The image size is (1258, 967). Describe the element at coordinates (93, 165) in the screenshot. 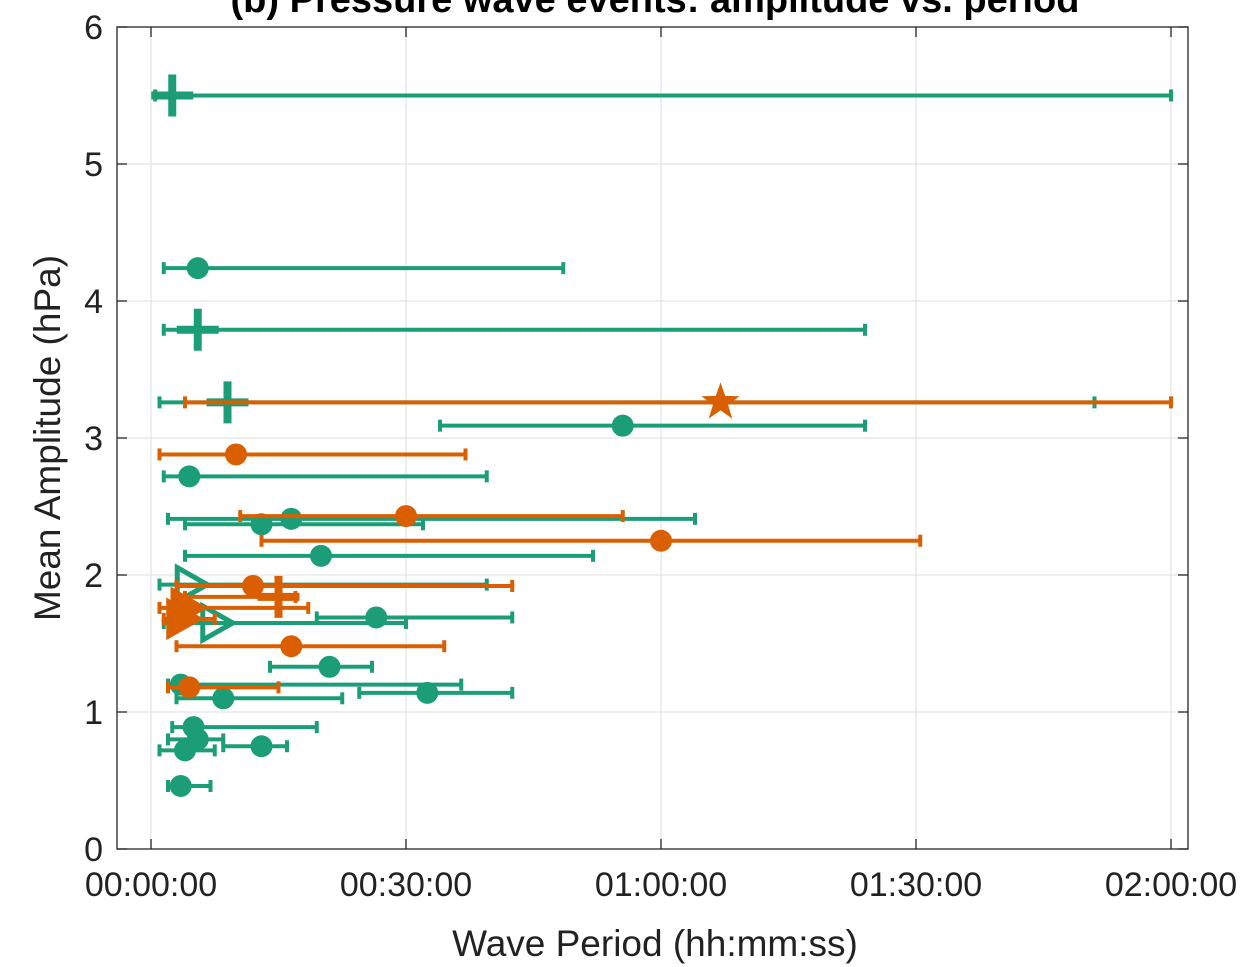

I see `y-tick-label: 5` at that location.